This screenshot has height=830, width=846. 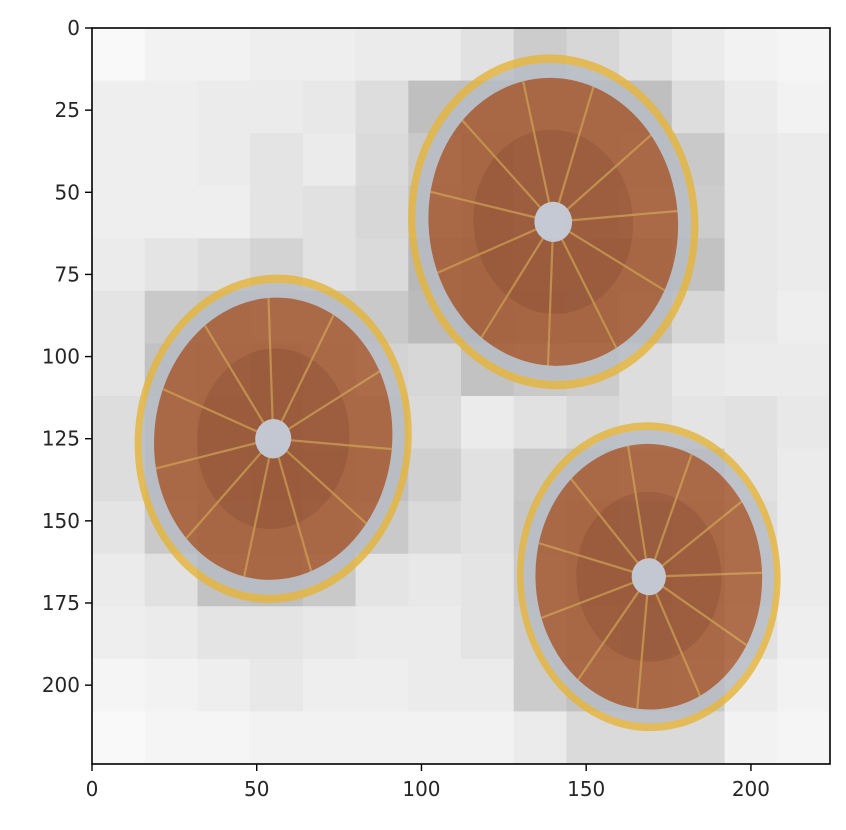 I want to click on x-tick-label: 50, so click(x=256, y=789).